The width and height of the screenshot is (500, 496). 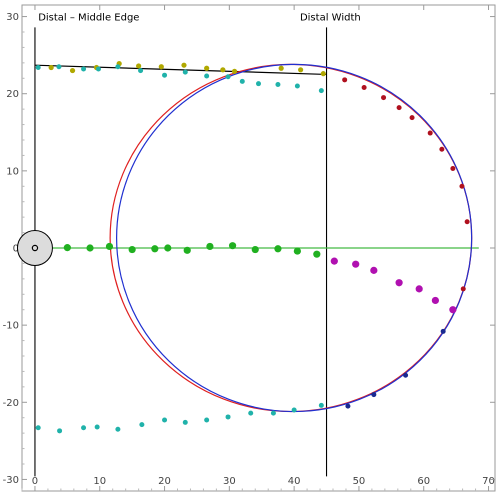 What do you see at coordinates (35, 481) in the screenshot?
I see `x-tick-label: 0` at bounding box center [35, 481].